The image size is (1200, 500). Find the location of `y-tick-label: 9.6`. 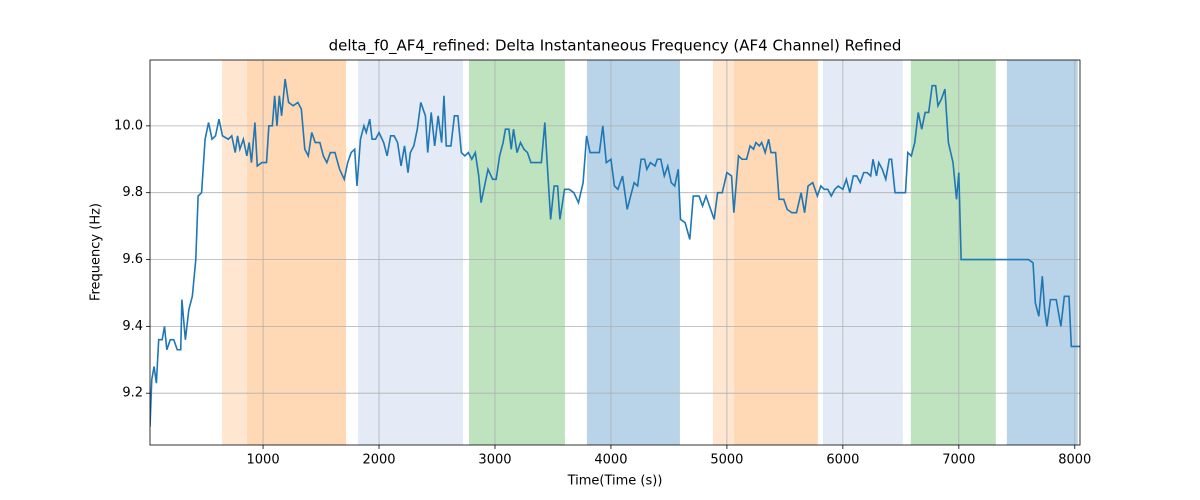

y-tick-label: 9.6 is located at coordinates (132, 259).